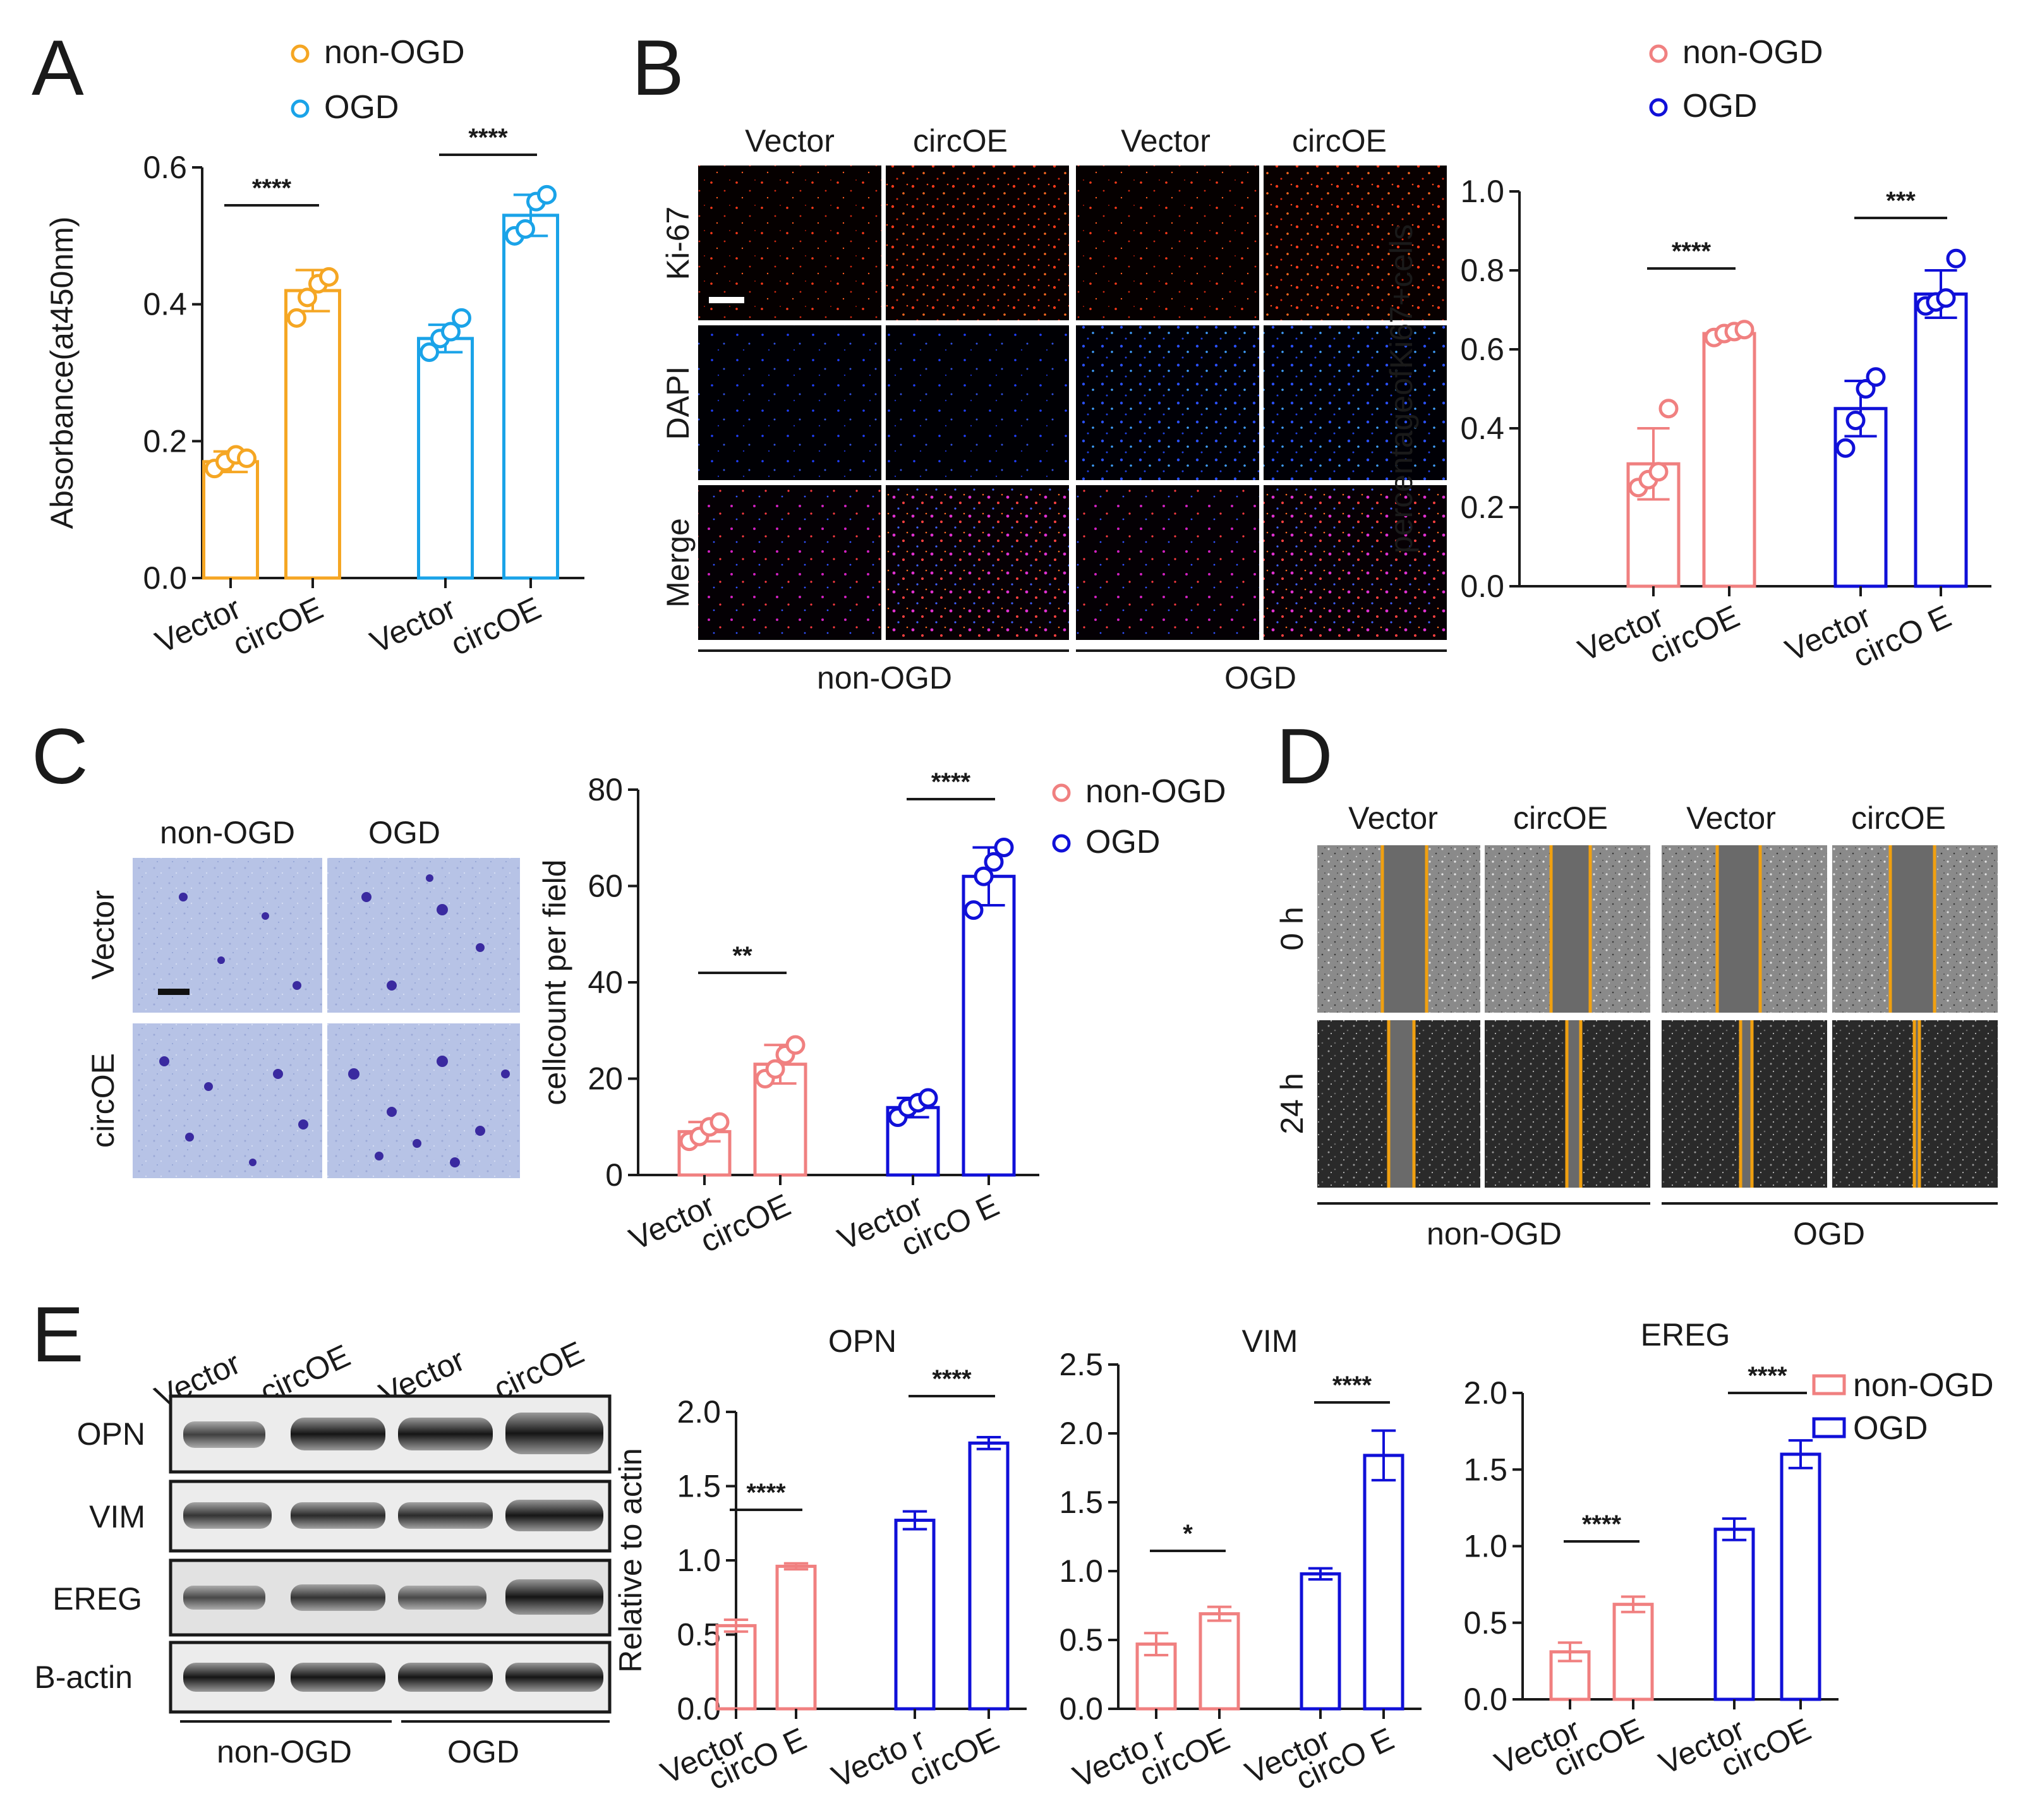  I want to click on micrograph-transwell-panel: non-OGD OGD Vector circOE, so click(303, 996).